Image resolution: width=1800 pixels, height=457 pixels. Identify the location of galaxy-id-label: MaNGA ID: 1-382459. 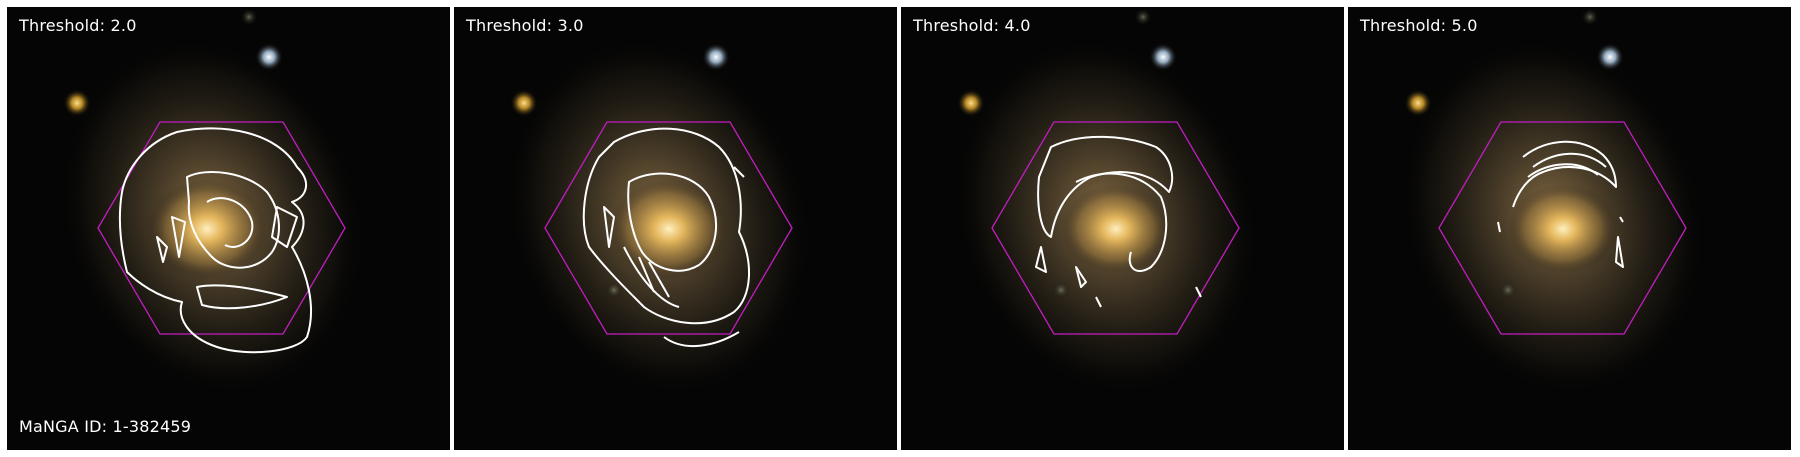
(105, 426).